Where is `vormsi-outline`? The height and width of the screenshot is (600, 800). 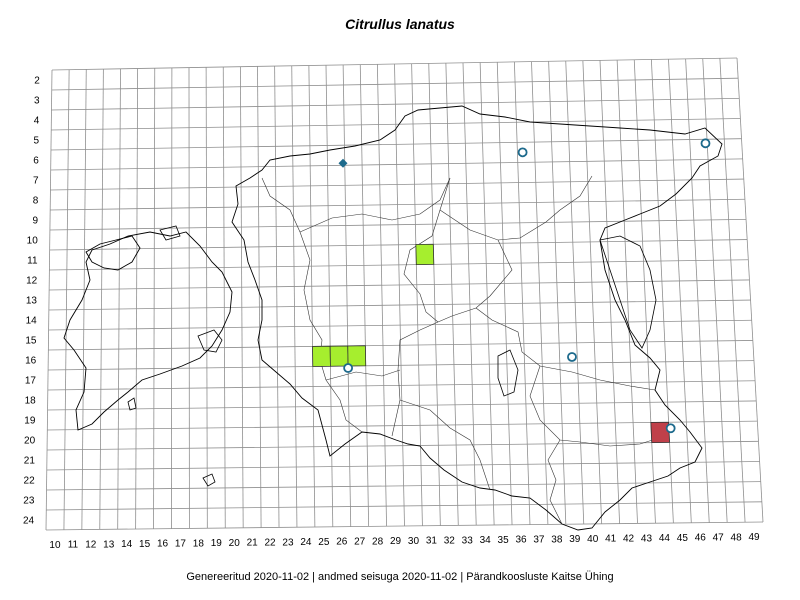
vormsi-outline is located at coordinates (170, 233).